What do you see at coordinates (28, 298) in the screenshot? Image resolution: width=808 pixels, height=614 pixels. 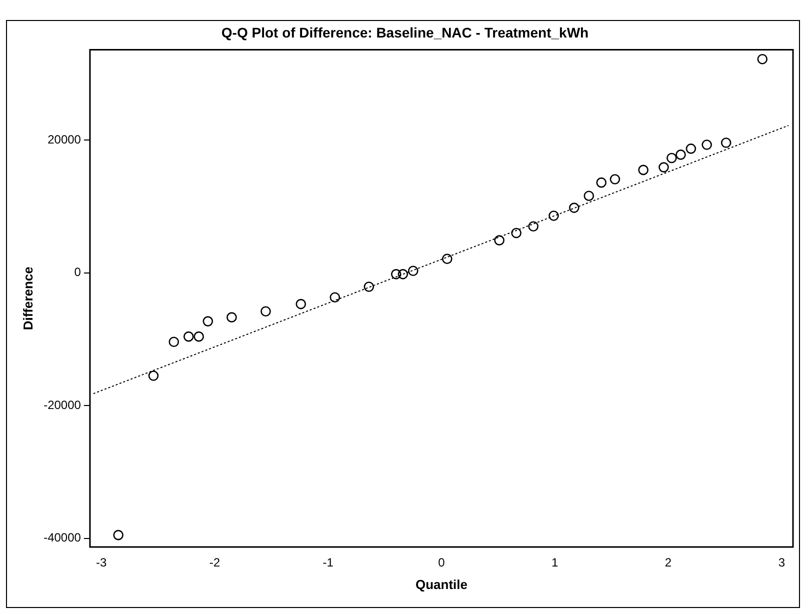 I see `y-axis-title: Difference` at bounding box center [28, 298].